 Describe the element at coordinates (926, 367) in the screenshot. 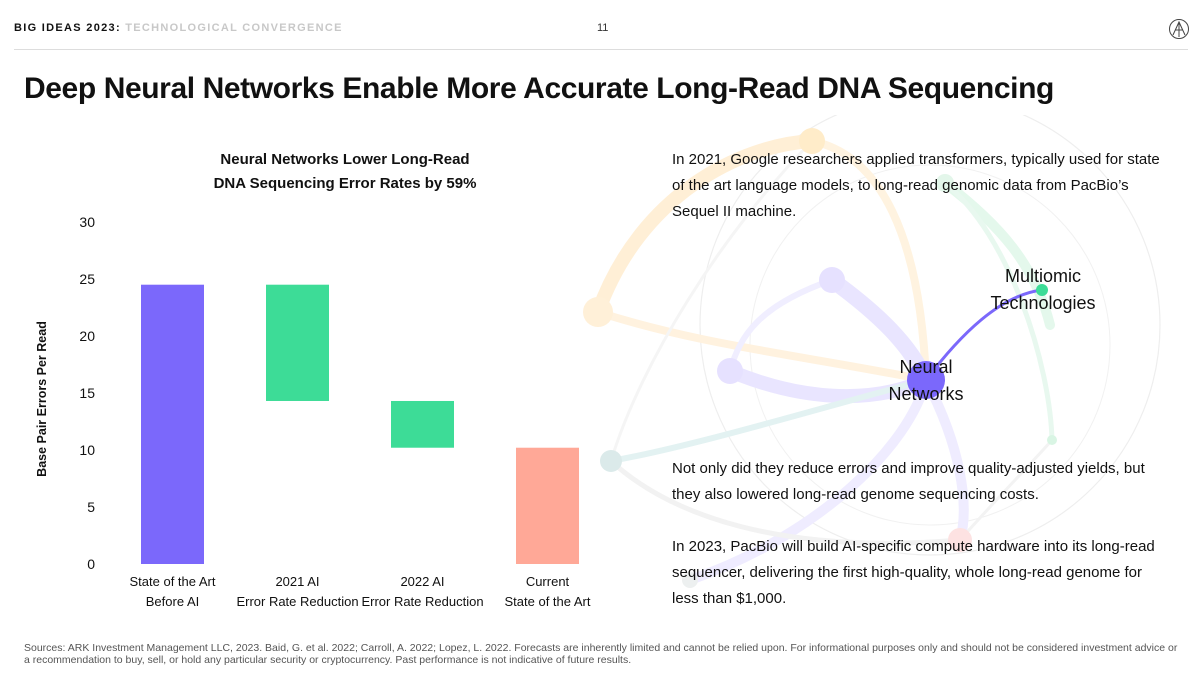

I see `node-label-nn-line1: Neural` at that location.